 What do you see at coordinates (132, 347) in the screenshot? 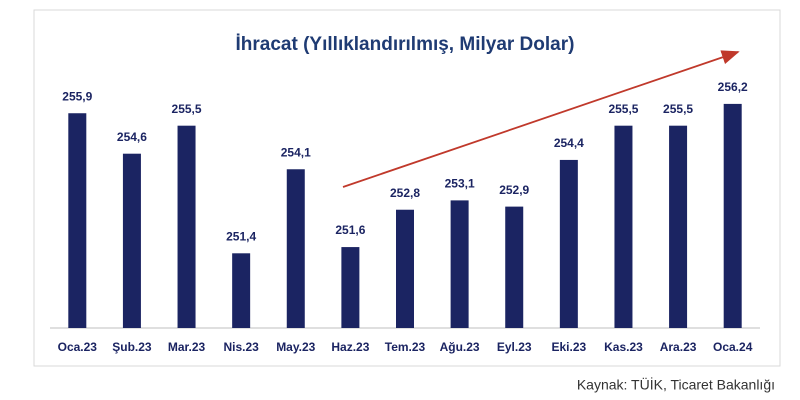
I see `x-tick-label: Şub.23` at bounding box center [132, 347].